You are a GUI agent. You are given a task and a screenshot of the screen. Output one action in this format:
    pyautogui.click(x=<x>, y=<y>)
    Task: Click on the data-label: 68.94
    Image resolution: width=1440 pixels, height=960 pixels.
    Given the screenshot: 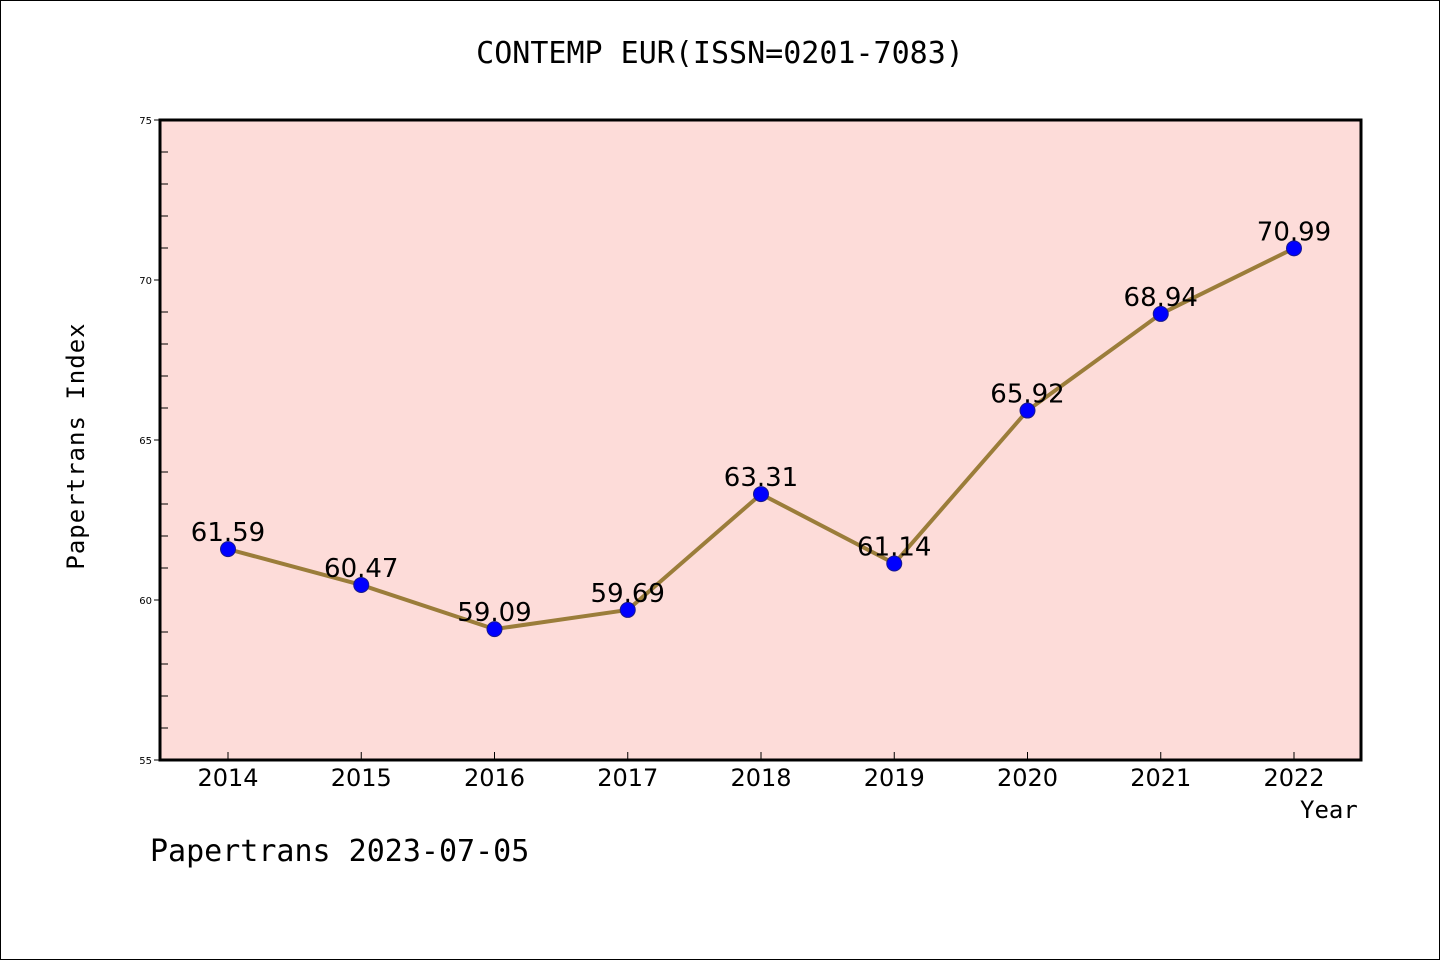 What is the action you would take?
    pyautogui.click(x=1161, y=298)
    